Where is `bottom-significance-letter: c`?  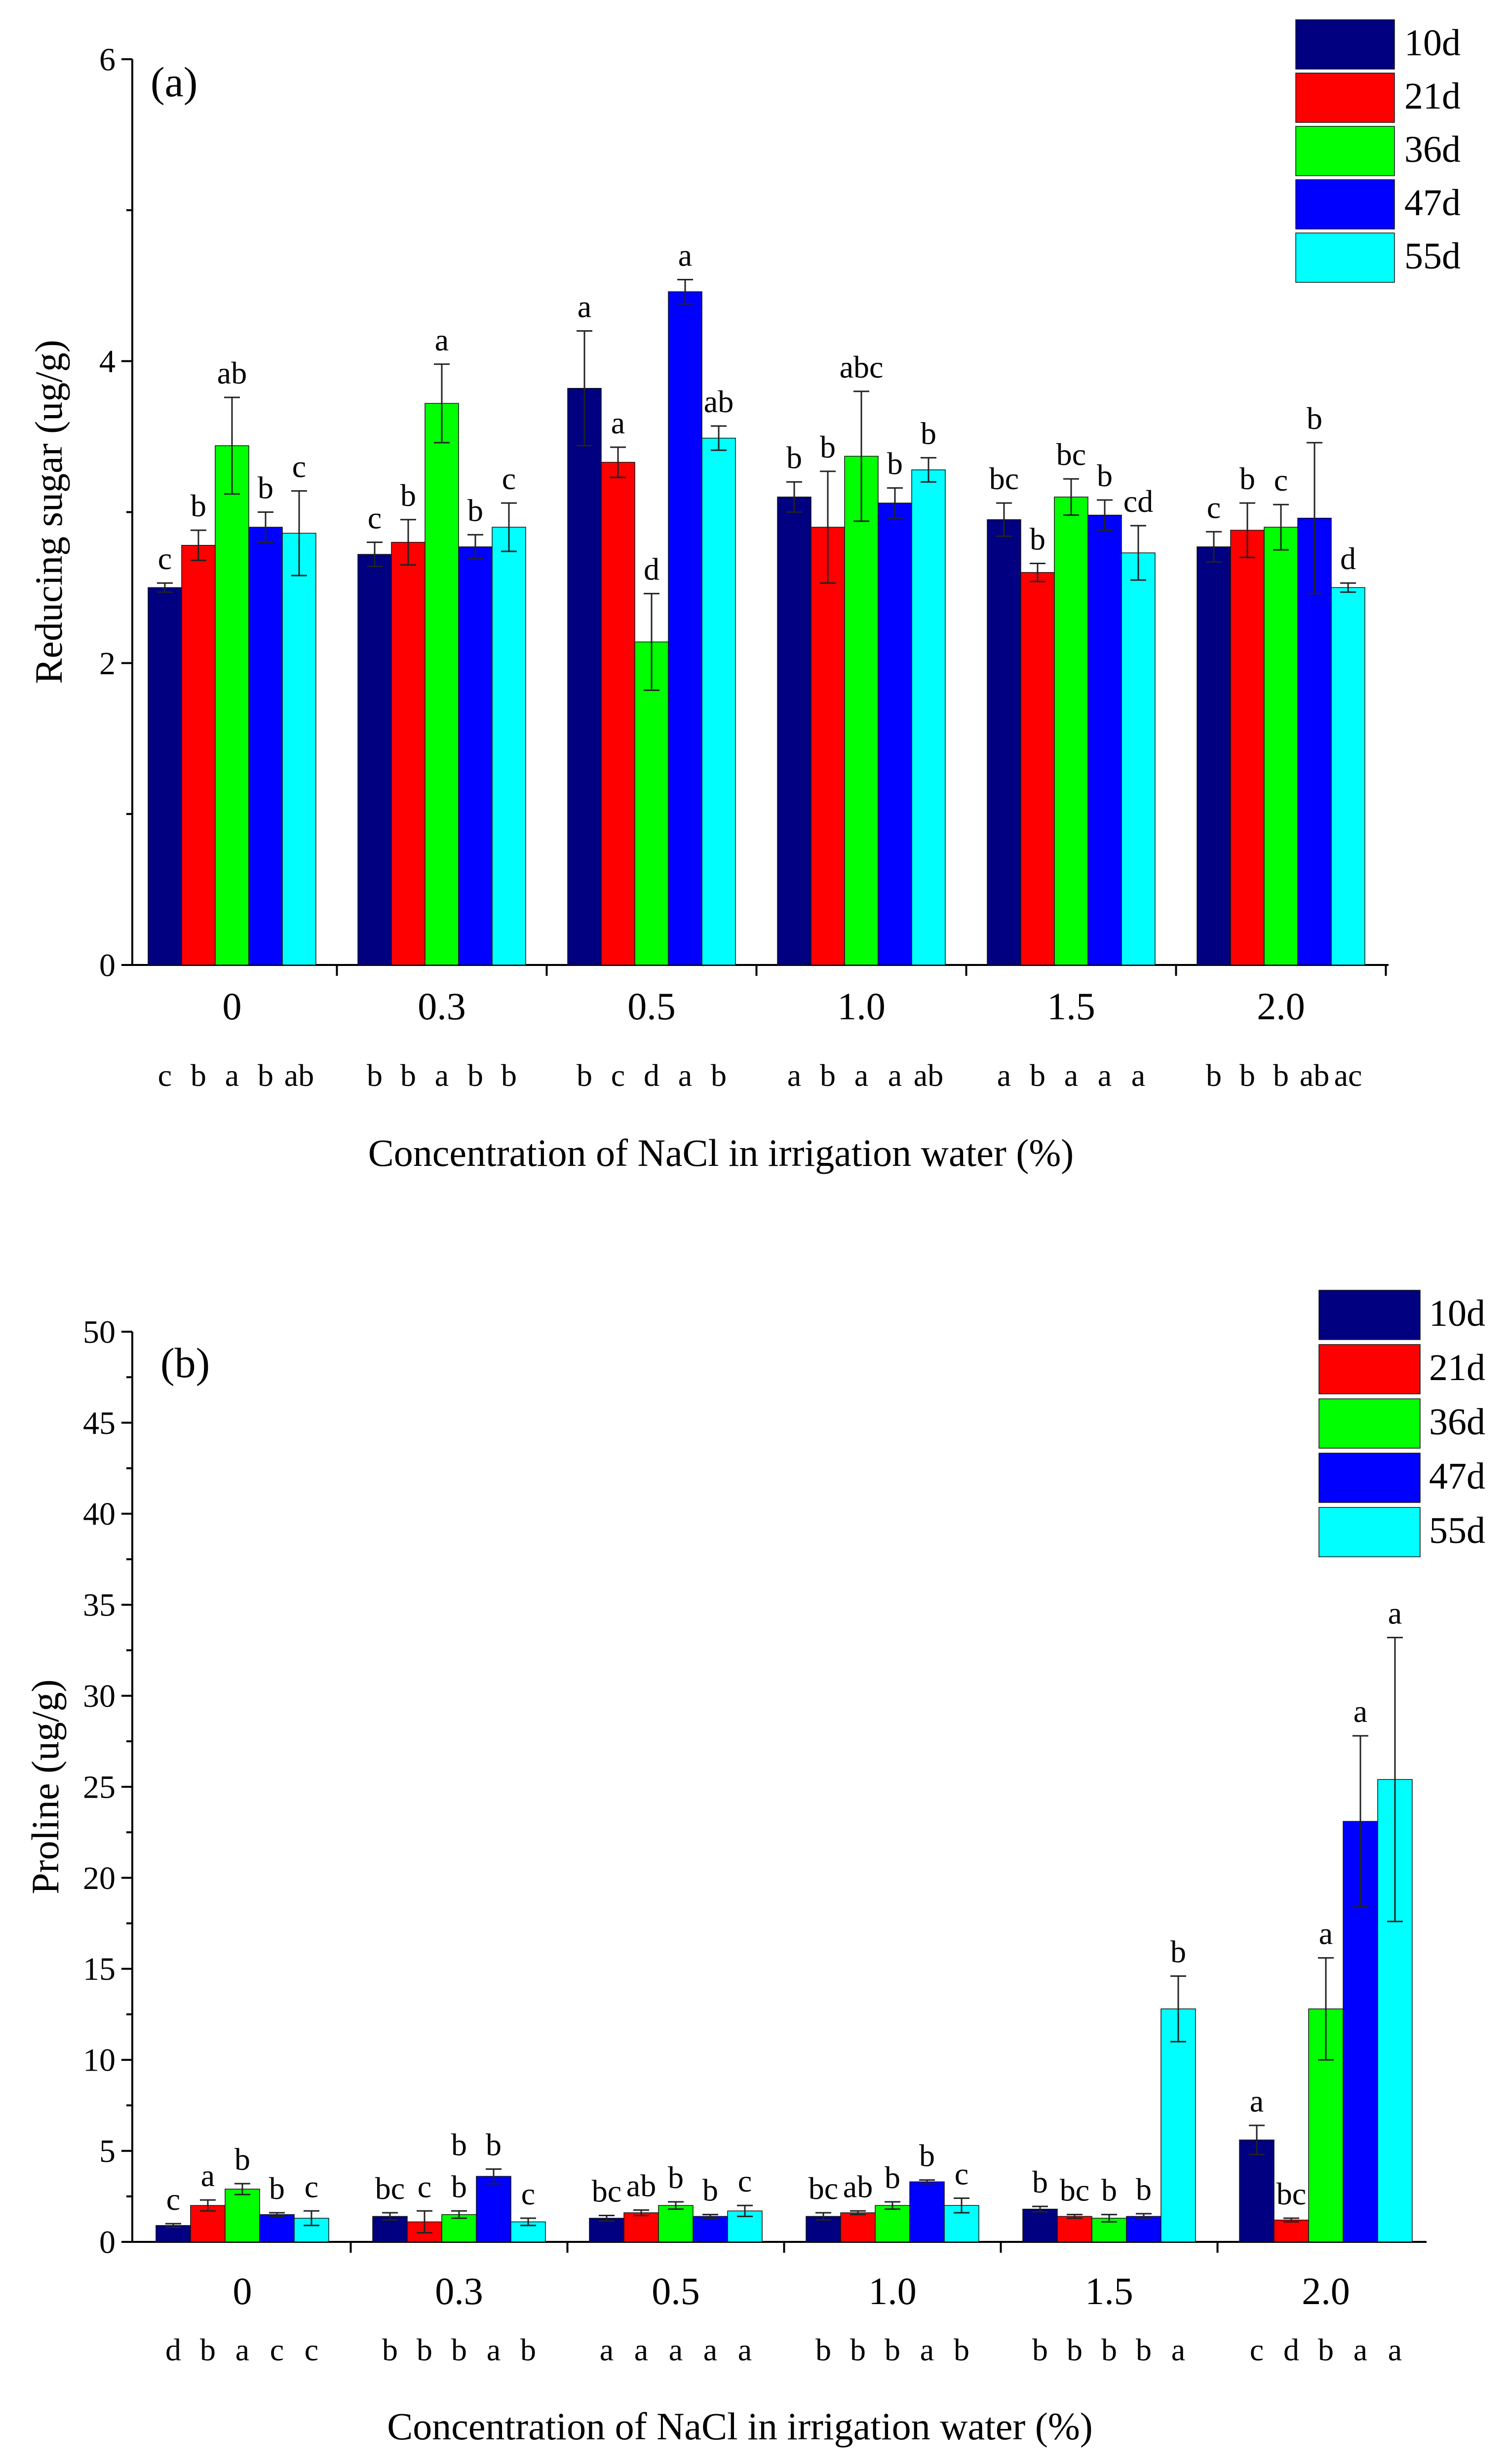 bottom-significance-letter: c is located at coordinates (277, 2349).